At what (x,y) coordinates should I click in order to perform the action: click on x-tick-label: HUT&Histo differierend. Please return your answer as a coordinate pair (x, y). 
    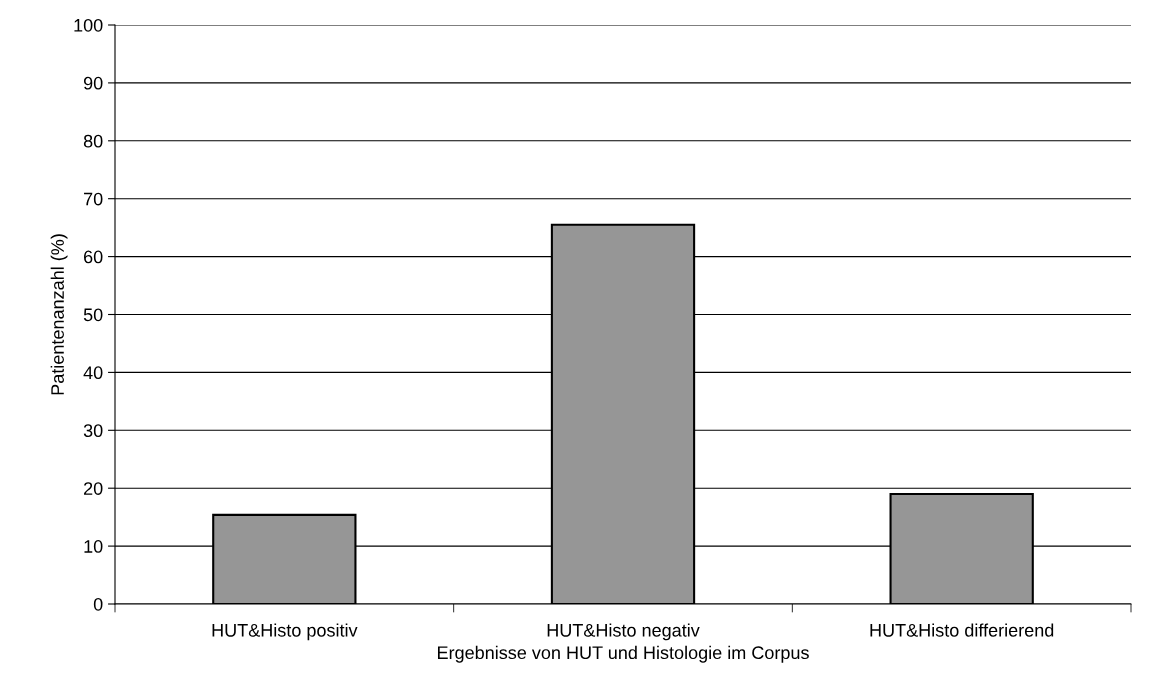
    Looking at the image, I should click on (962, 630).